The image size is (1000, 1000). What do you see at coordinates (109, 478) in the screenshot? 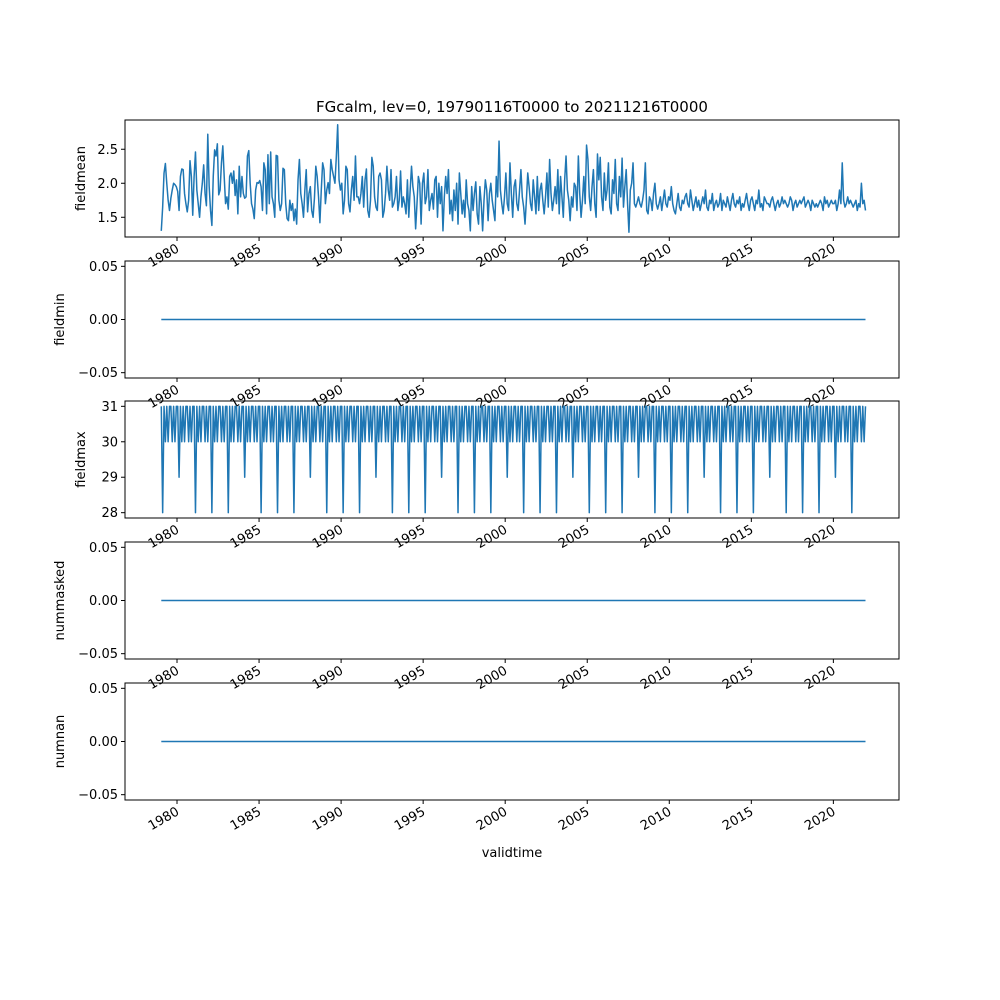
I see `y-tick-label: 29` at bounding box center [109, 478].